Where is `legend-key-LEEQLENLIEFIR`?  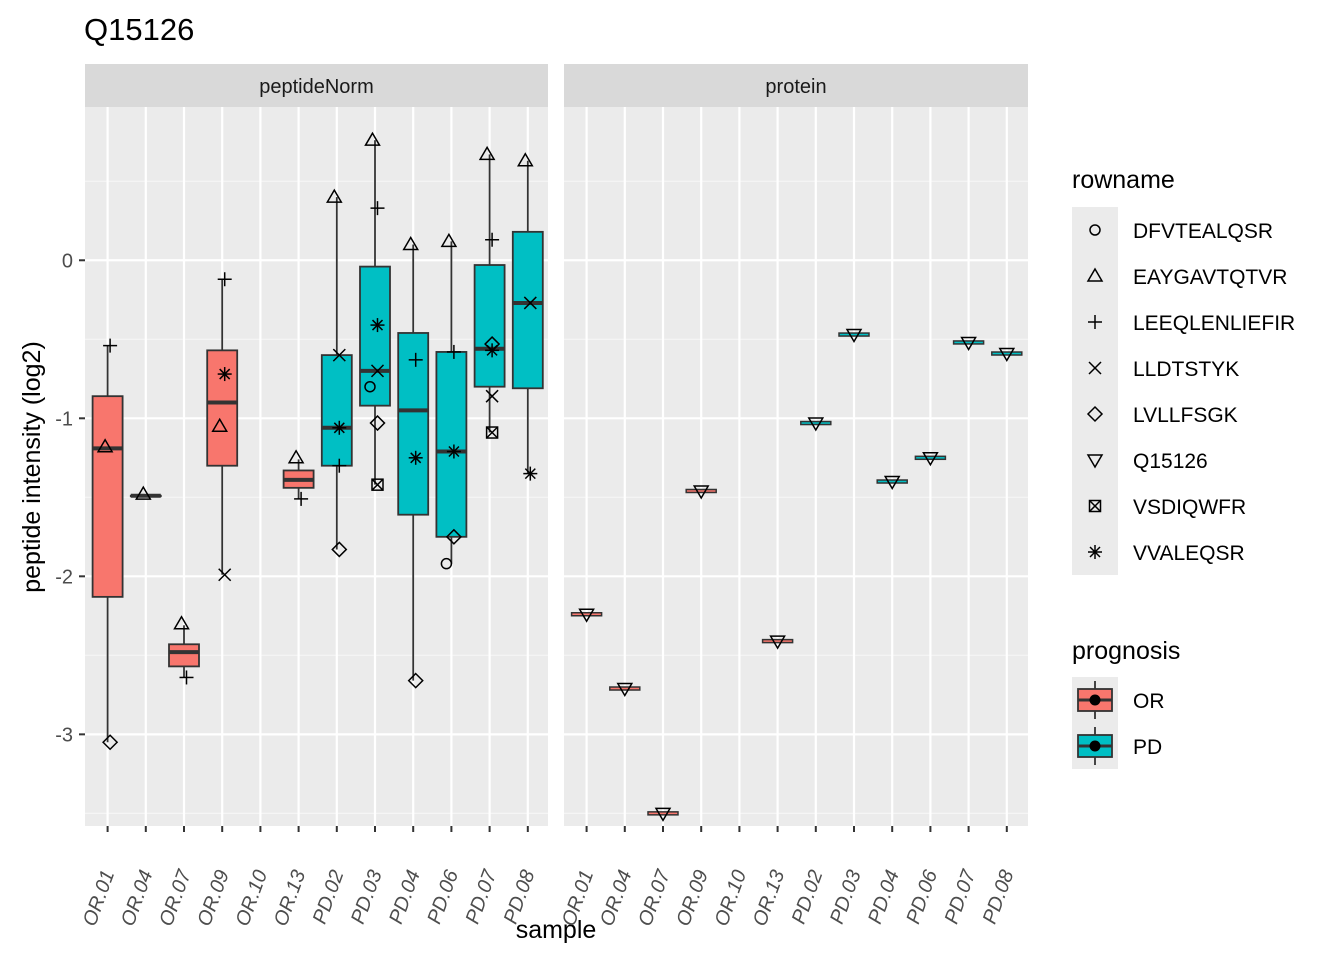 legend-key-LEEQLENLIEFIR is located at coordinates (1095, 322).